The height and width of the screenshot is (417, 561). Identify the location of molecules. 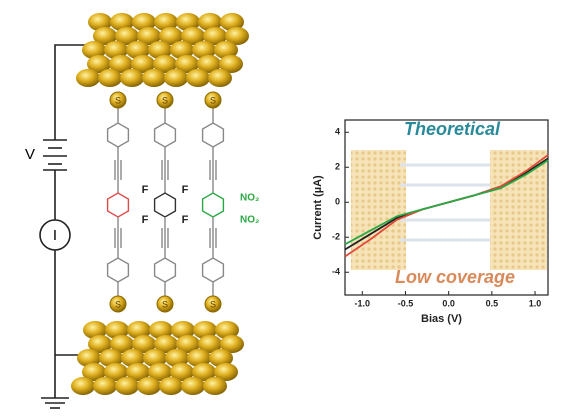
(165, 202).